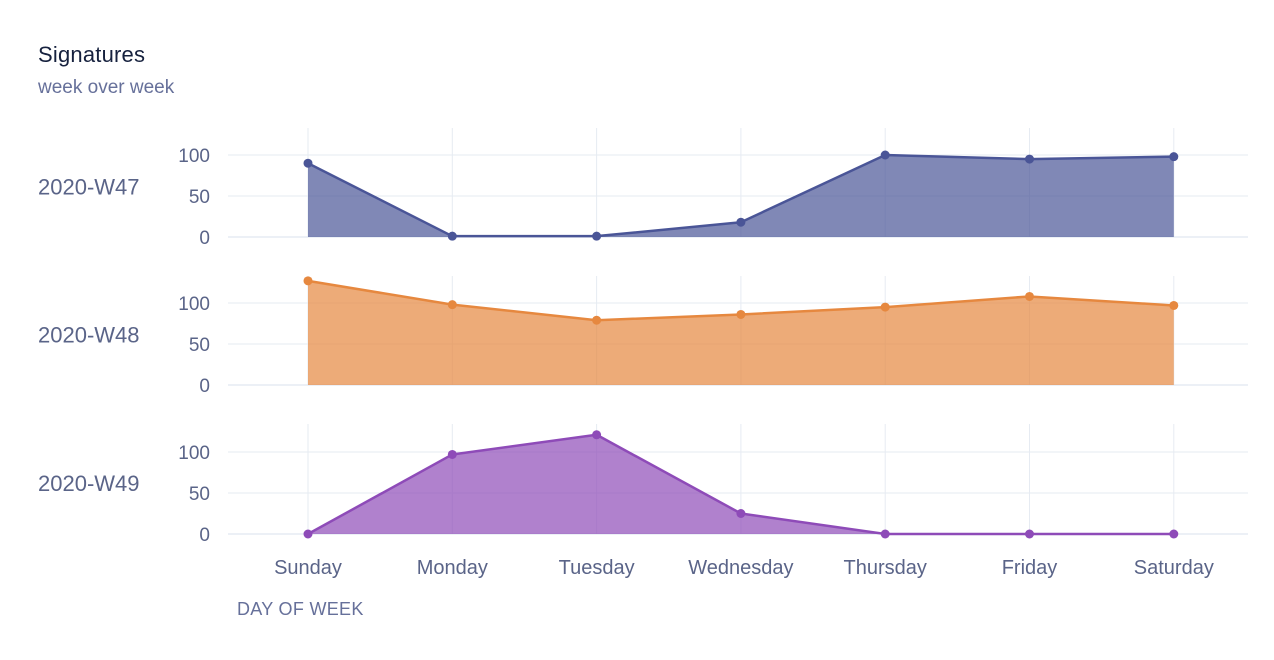 This screenshot has height=660, width=1274. Describe the element at coordinates (300, 609) in the screenshot. I see `x-axis-label: DAY OF WEEK` at that location.